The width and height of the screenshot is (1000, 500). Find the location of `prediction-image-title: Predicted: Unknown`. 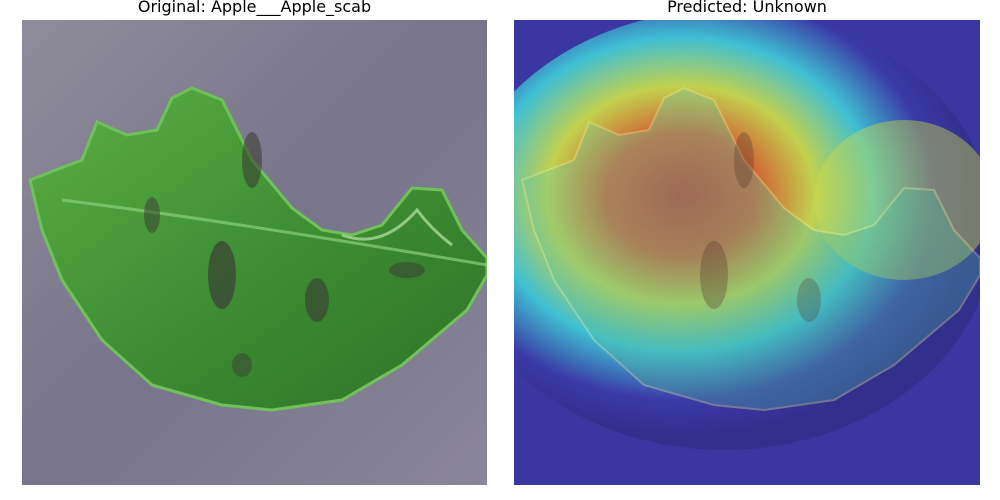

prediction-image-title: Predicted: Unknown is located at coordinates (747, 8).